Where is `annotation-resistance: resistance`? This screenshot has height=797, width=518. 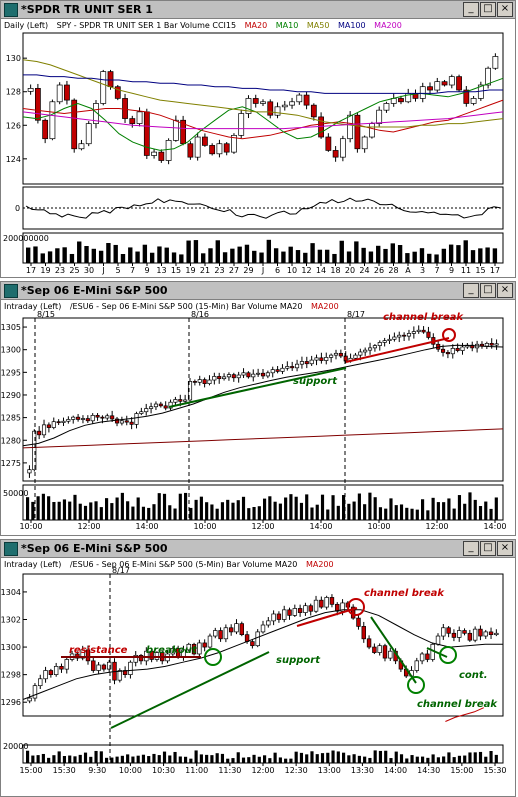 annotation-resistance: resistance is located at coordinates (98, 650).